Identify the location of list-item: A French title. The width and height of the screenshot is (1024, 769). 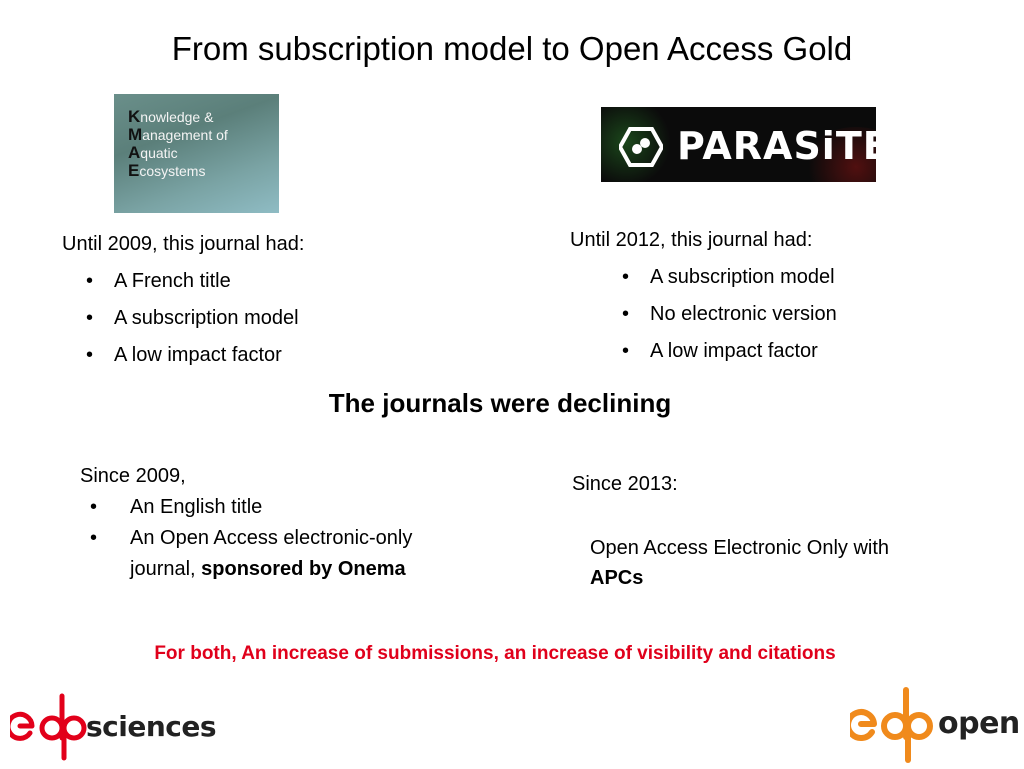
(195, 281).